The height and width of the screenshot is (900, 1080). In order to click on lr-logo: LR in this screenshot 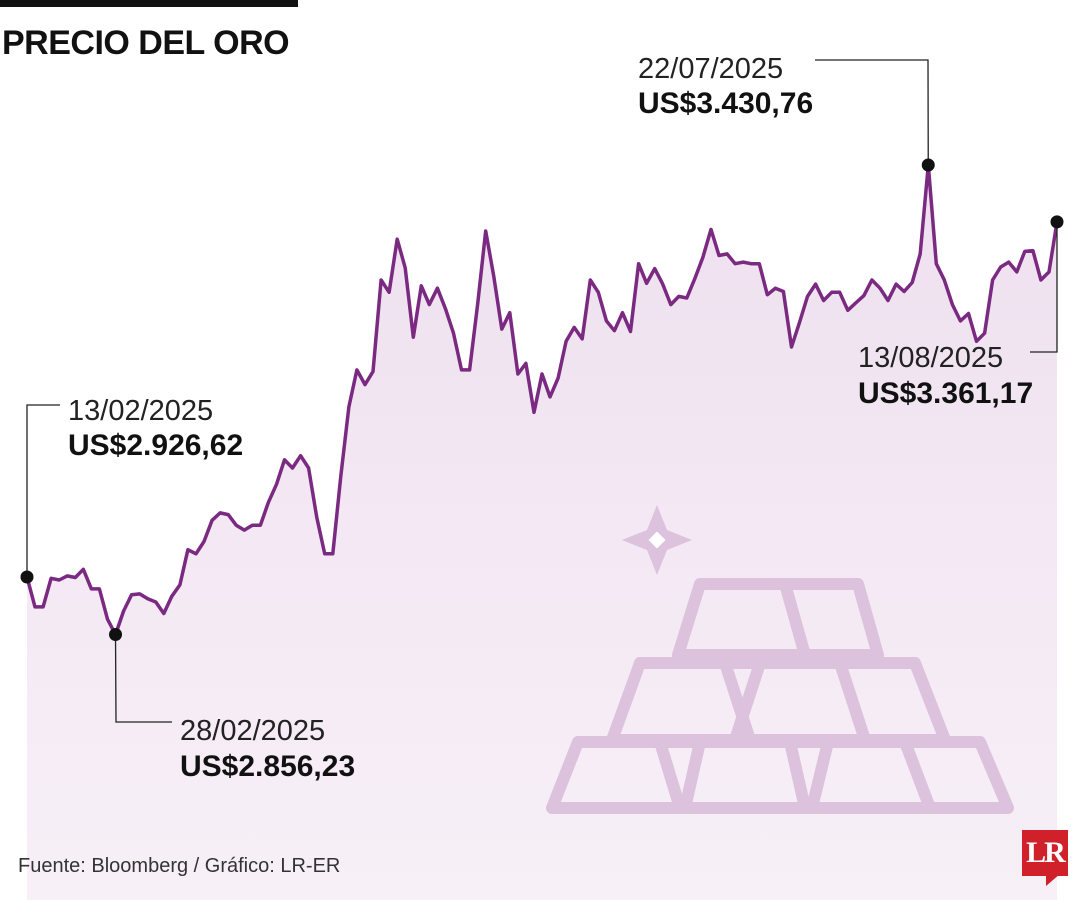, I will do `click(1045, 853)`.